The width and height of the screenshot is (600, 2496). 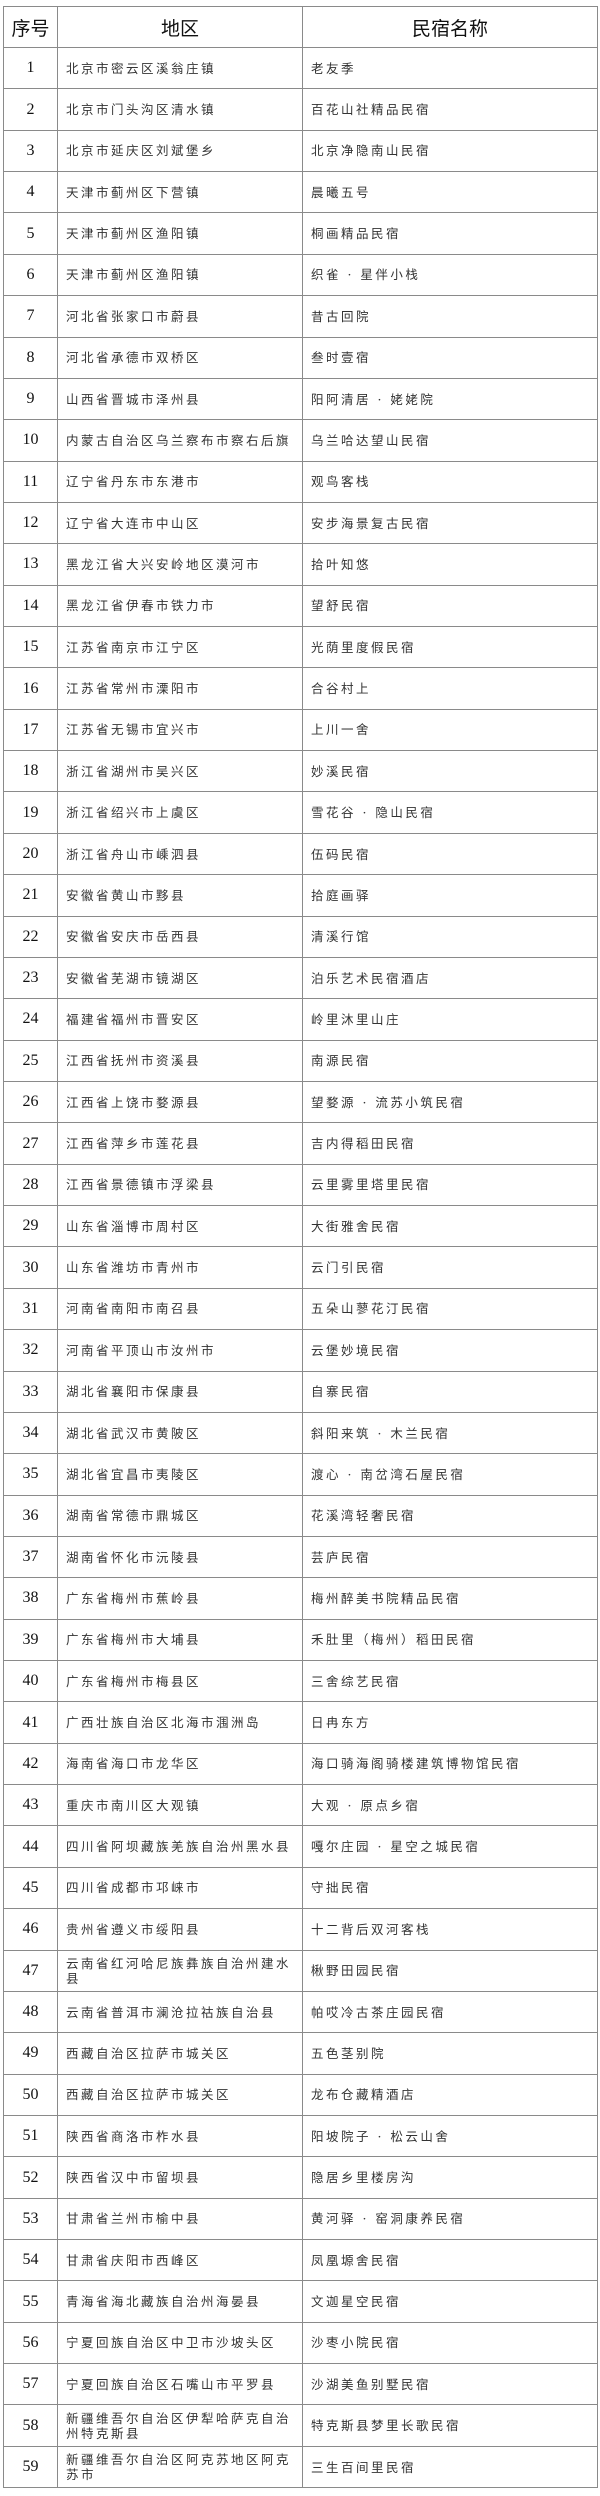 What do you see at coordinates (30, 1681) in the screenshot?
I see `cell-index: 40` at bounding box center [30, 1681].